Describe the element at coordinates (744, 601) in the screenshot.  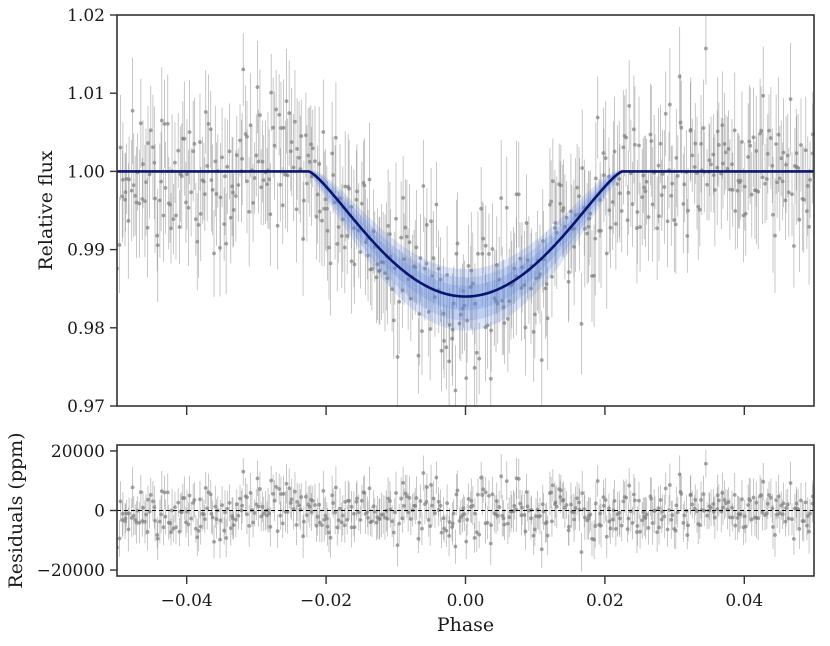
I see `x-tick-label: 0.04` at that location.